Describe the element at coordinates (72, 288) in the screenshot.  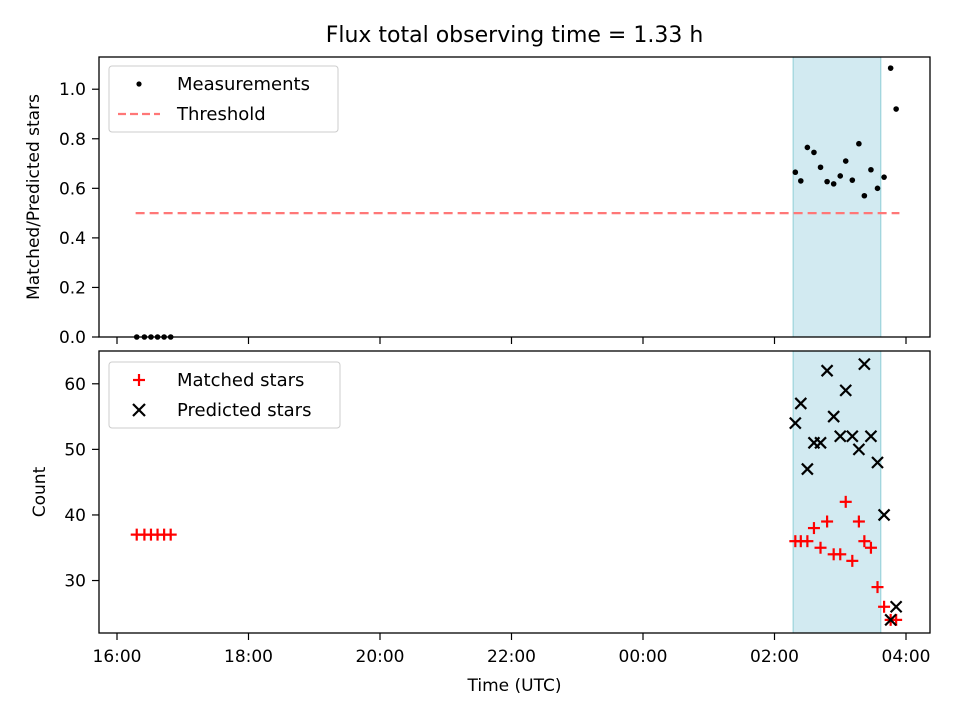
I see `y-tick-label: 0.2` at that location.